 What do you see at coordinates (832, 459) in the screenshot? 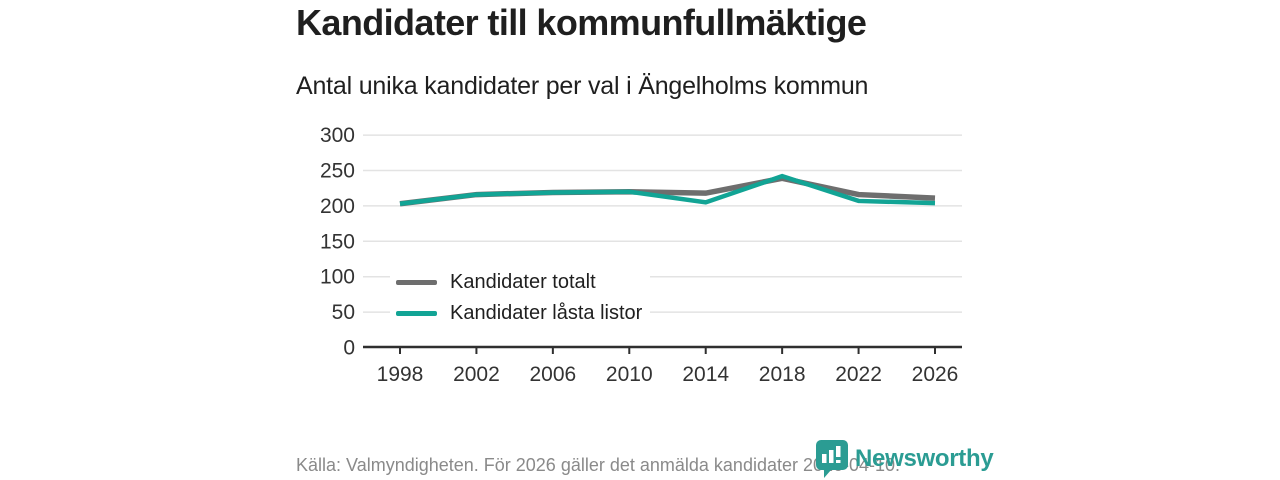
I see `newsworthy-logo-icon` at bounding box center [832, 459].